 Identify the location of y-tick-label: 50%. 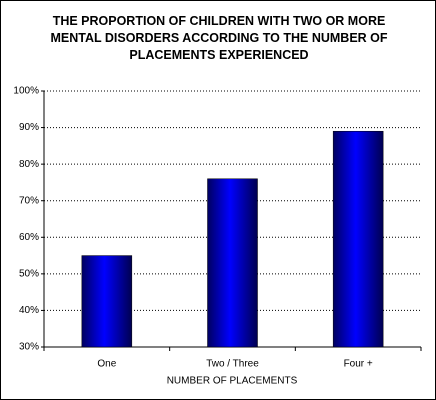
(29, 273).